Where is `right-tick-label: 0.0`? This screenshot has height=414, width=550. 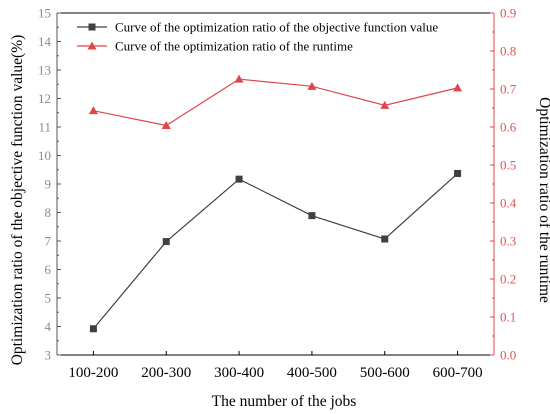 right-tick-label: 0.0 is located at coordinates (508, 355).